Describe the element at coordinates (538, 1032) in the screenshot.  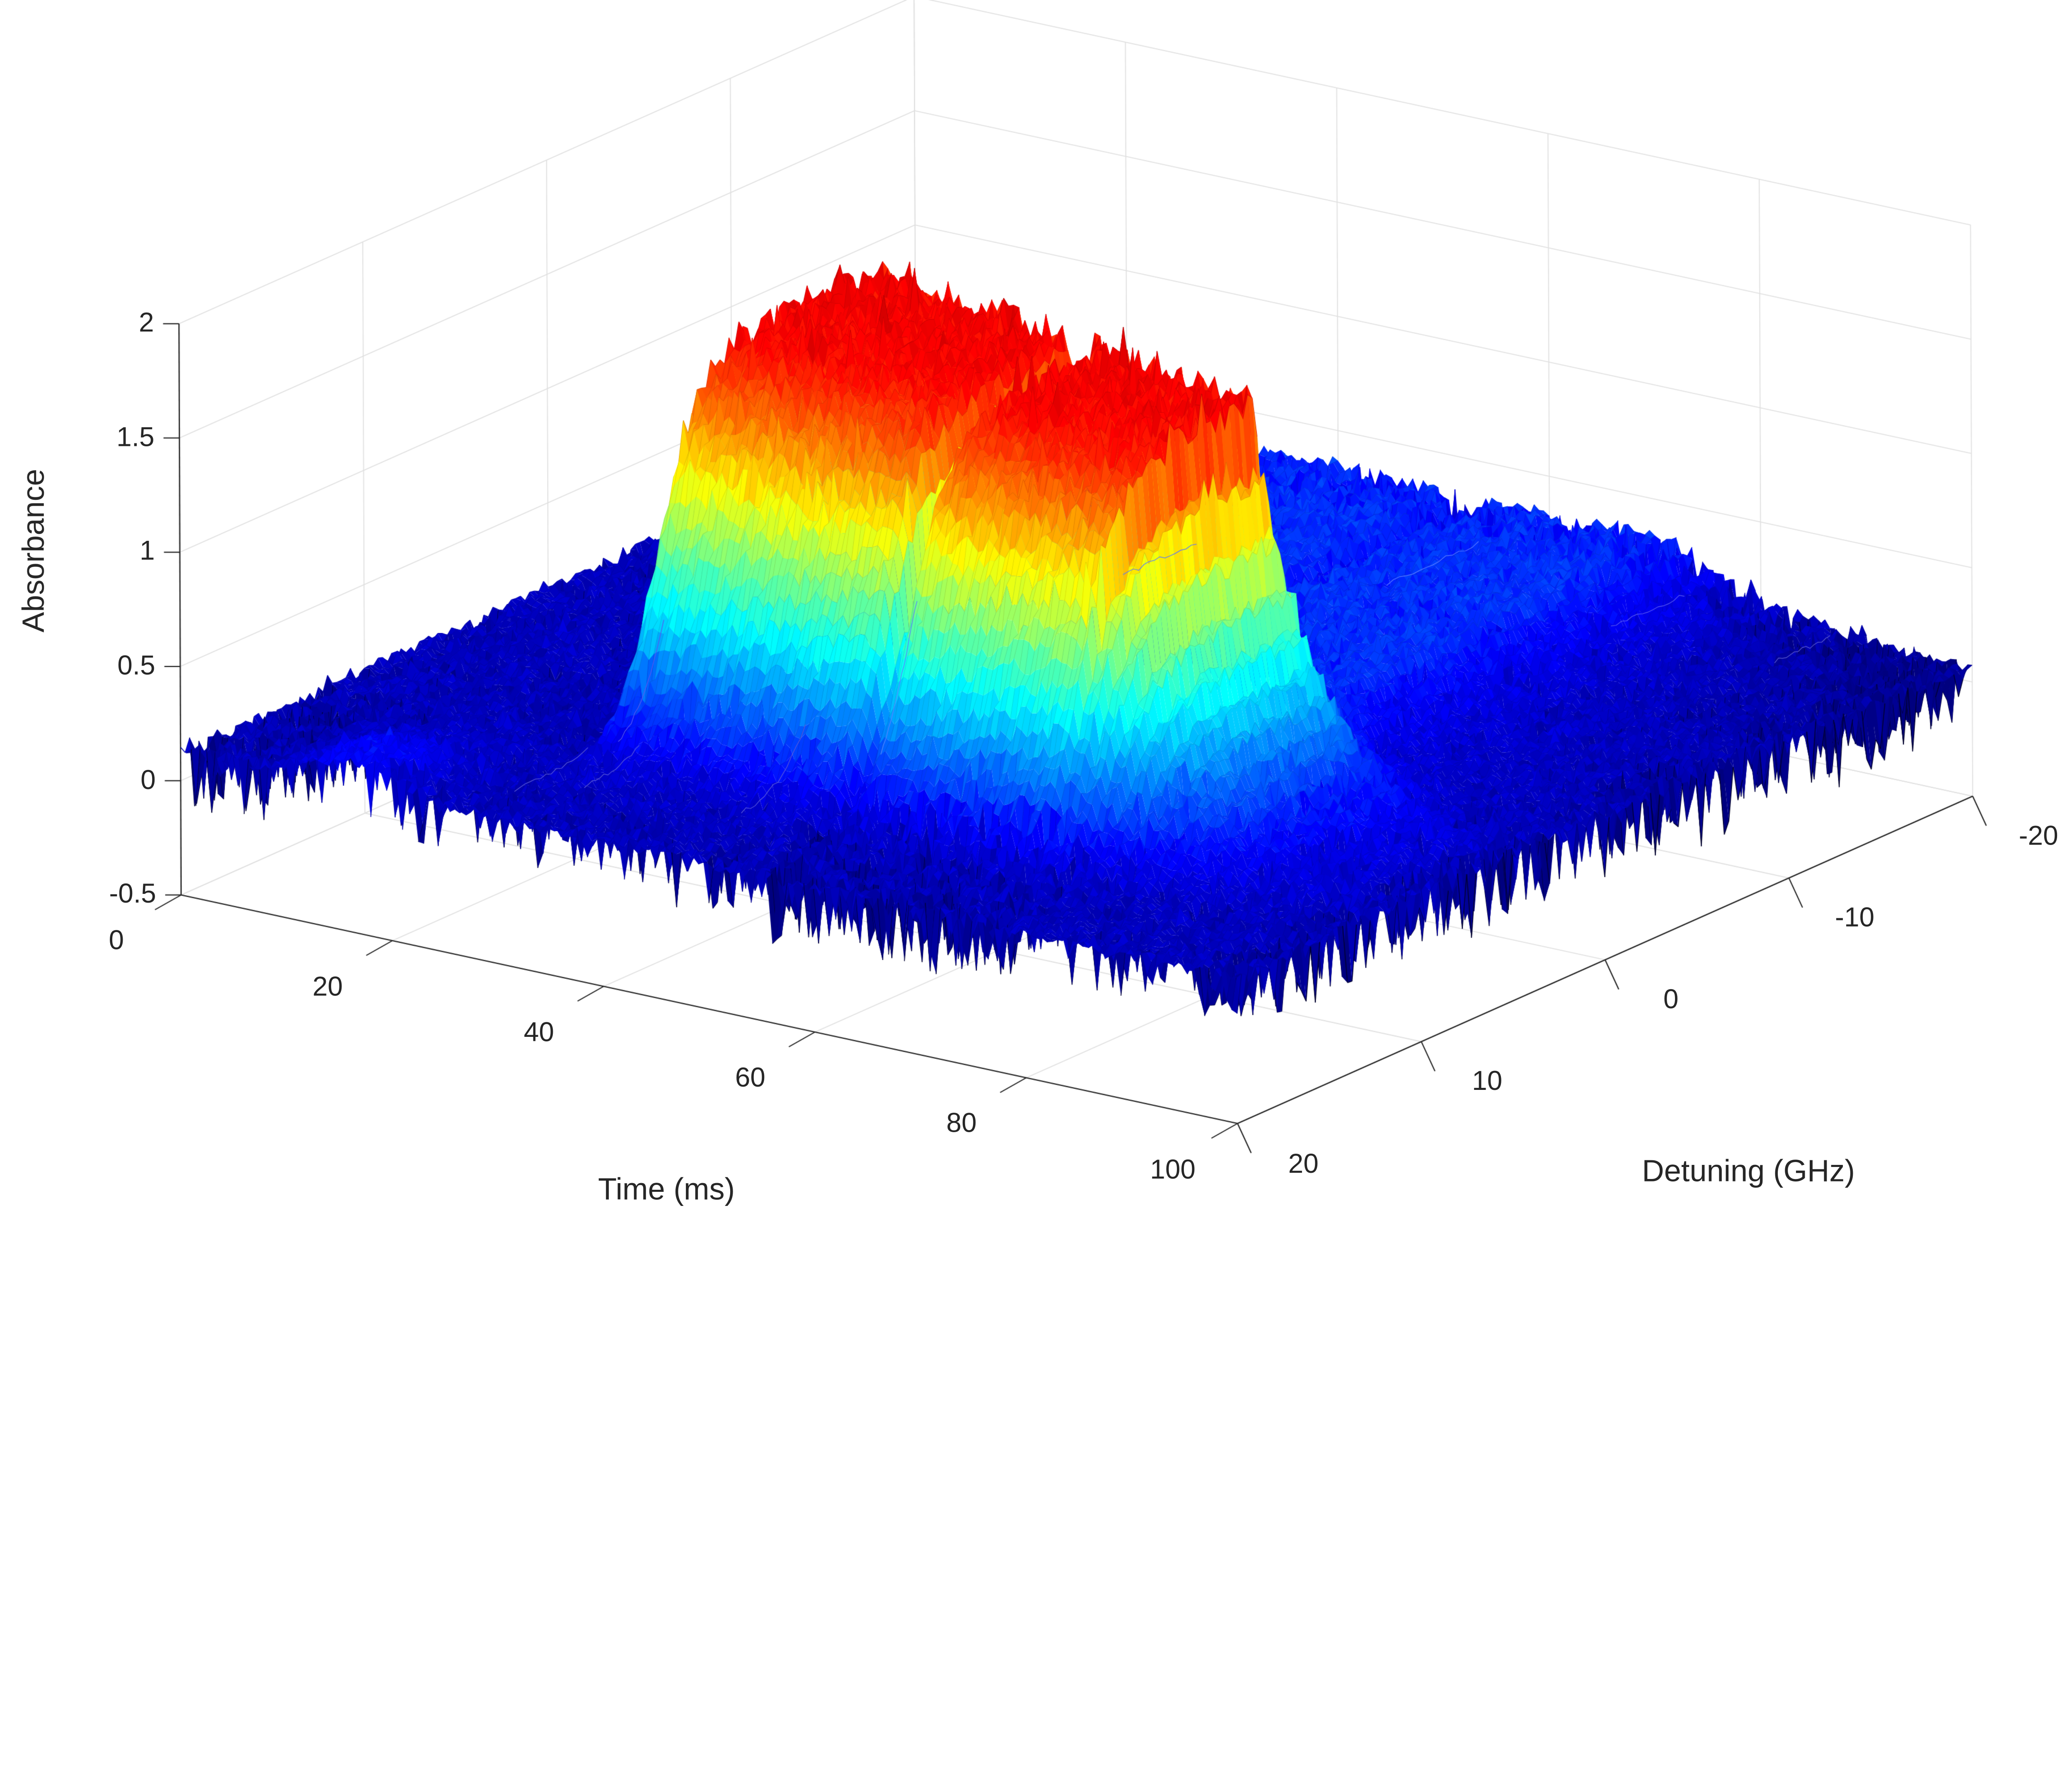
I see `x-tick-label: 40` at that location.